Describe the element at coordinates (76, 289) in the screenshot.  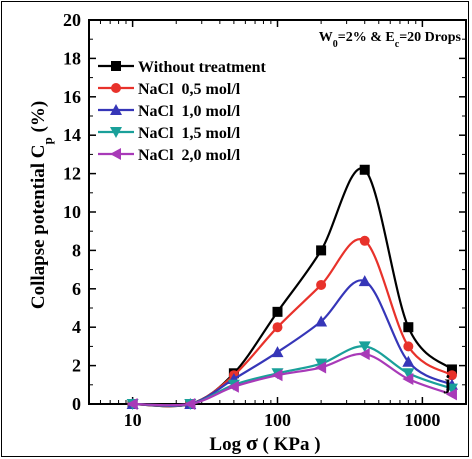
I see `y-tick-label: 6` at that location.